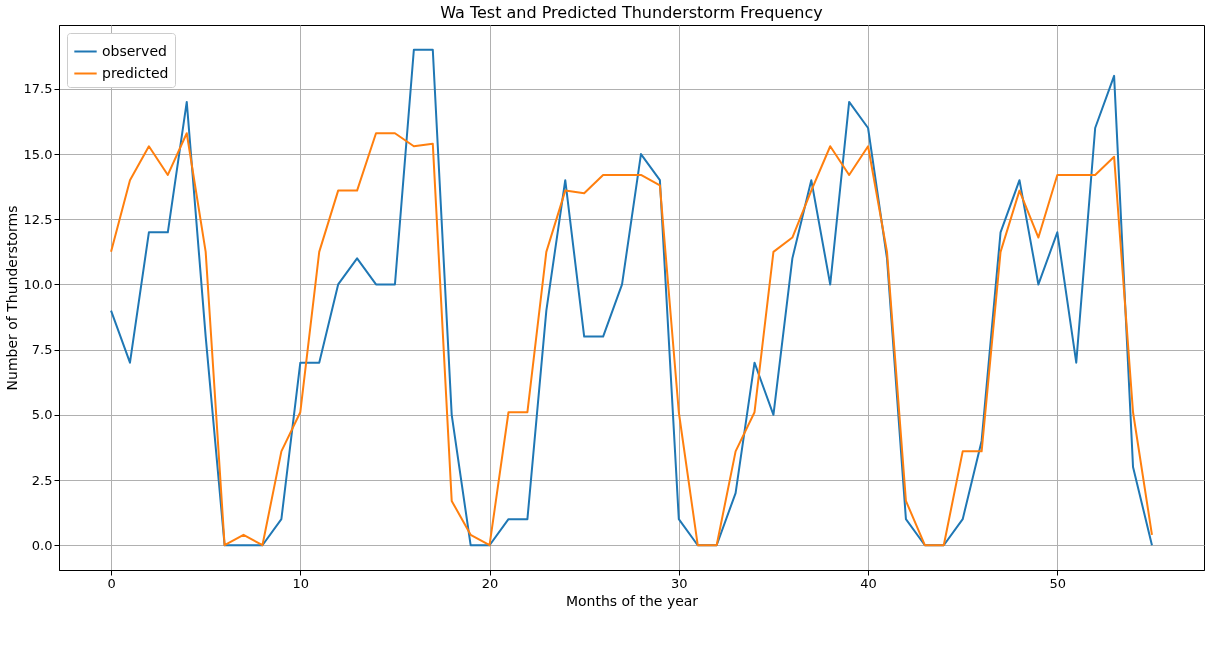 The height and width of the screenshot is (660, 1232). What do you see at coordinates (38, 284) in the screenshot?
I see `y-tick-label: 10.0` at bounding box center [38, 284].